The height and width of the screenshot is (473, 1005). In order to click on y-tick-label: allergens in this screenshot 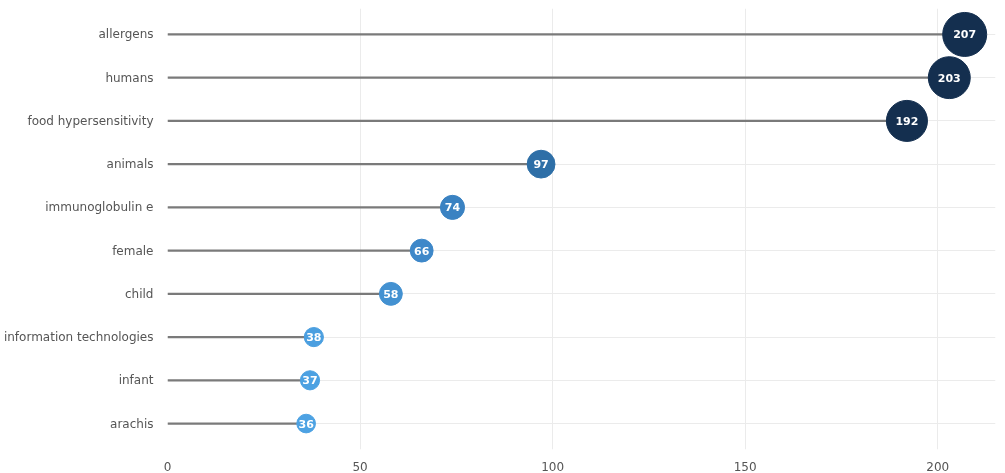, I will do `click(126, 34)`.